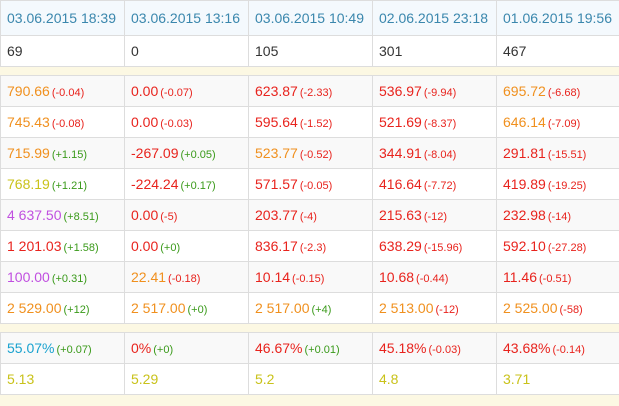 Image resolution: width=619 pixels, height=406 pixels. I want to click on value-cell: 521.69 (-8.37), so click(434, 122).